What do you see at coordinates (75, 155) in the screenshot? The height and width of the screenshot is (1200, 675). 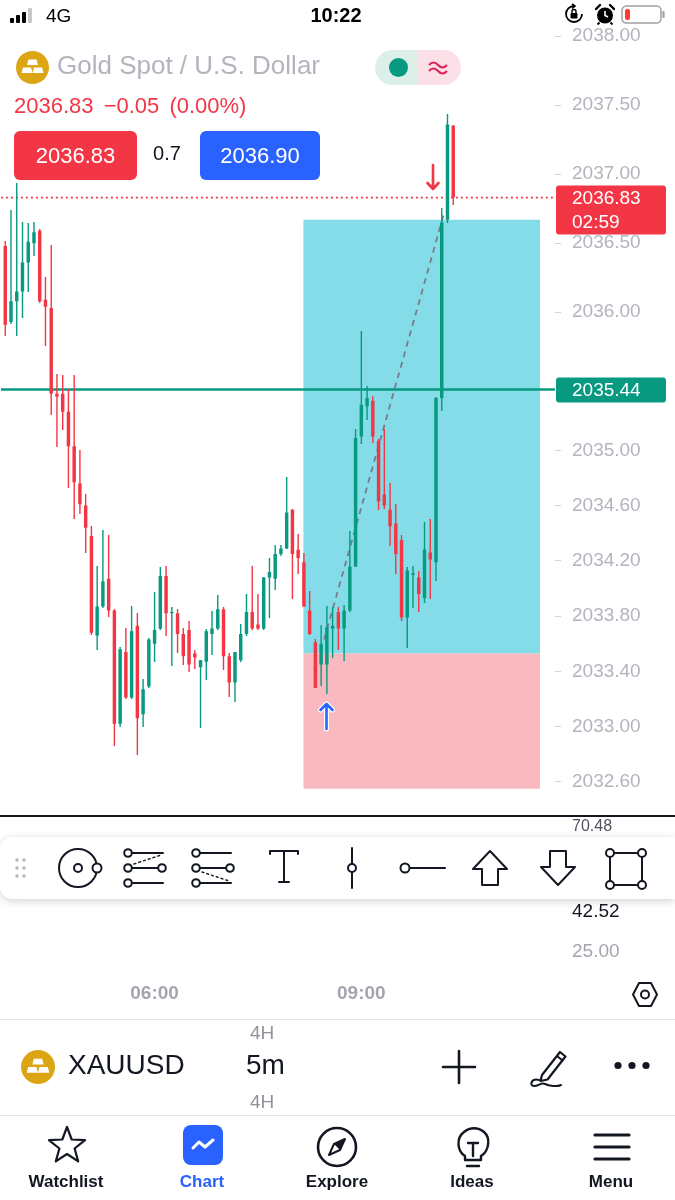 I see `annotation: 2036.83` at bounding box center [75, 155].